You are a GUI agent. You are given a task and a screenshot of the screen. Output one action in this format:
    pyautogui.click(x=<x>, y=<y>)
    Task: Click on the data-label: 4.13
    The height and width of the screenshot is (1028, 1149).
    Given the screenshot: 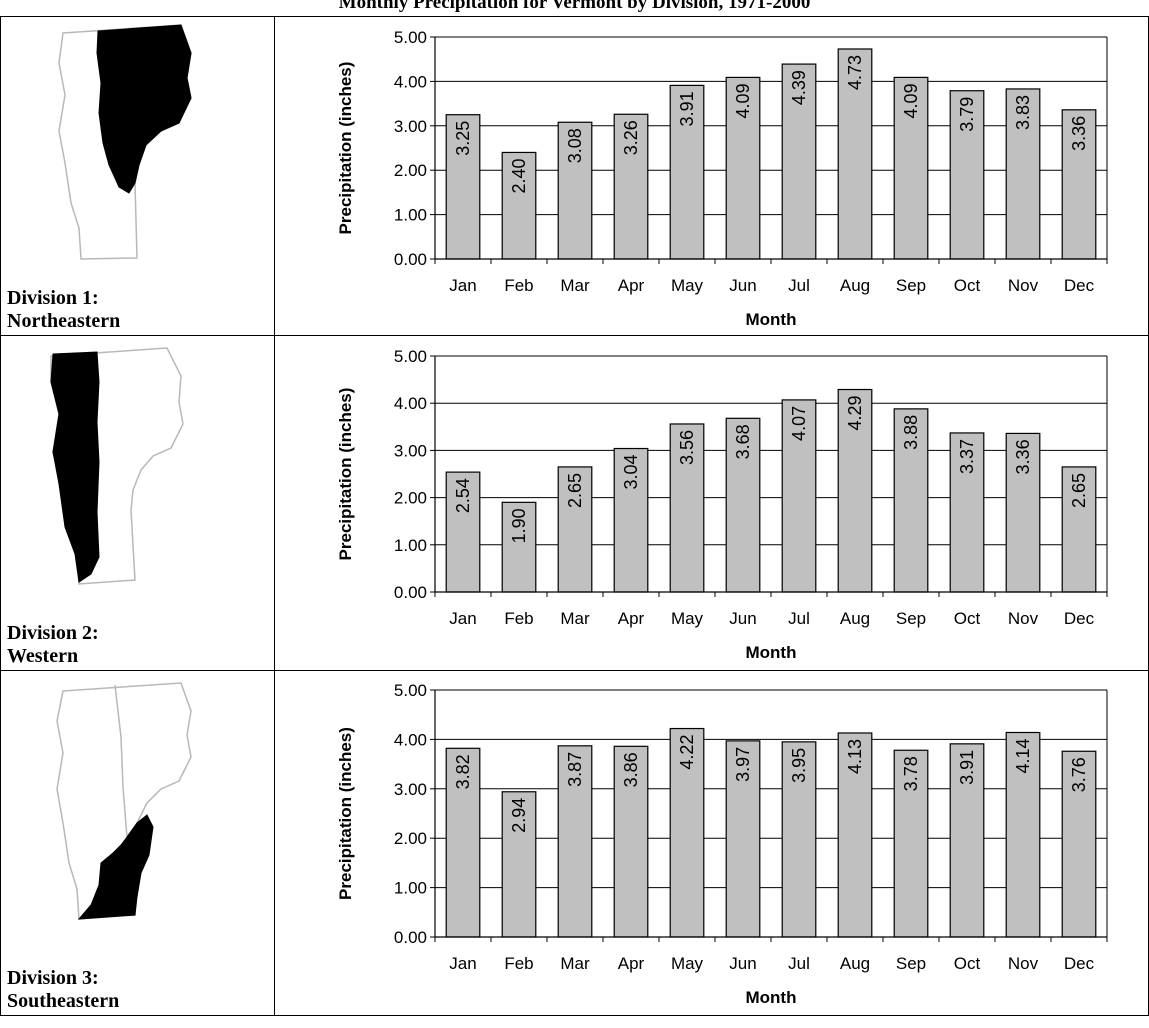 What is the action you would take?
    pyautogui.click(x=855, y=756)
    